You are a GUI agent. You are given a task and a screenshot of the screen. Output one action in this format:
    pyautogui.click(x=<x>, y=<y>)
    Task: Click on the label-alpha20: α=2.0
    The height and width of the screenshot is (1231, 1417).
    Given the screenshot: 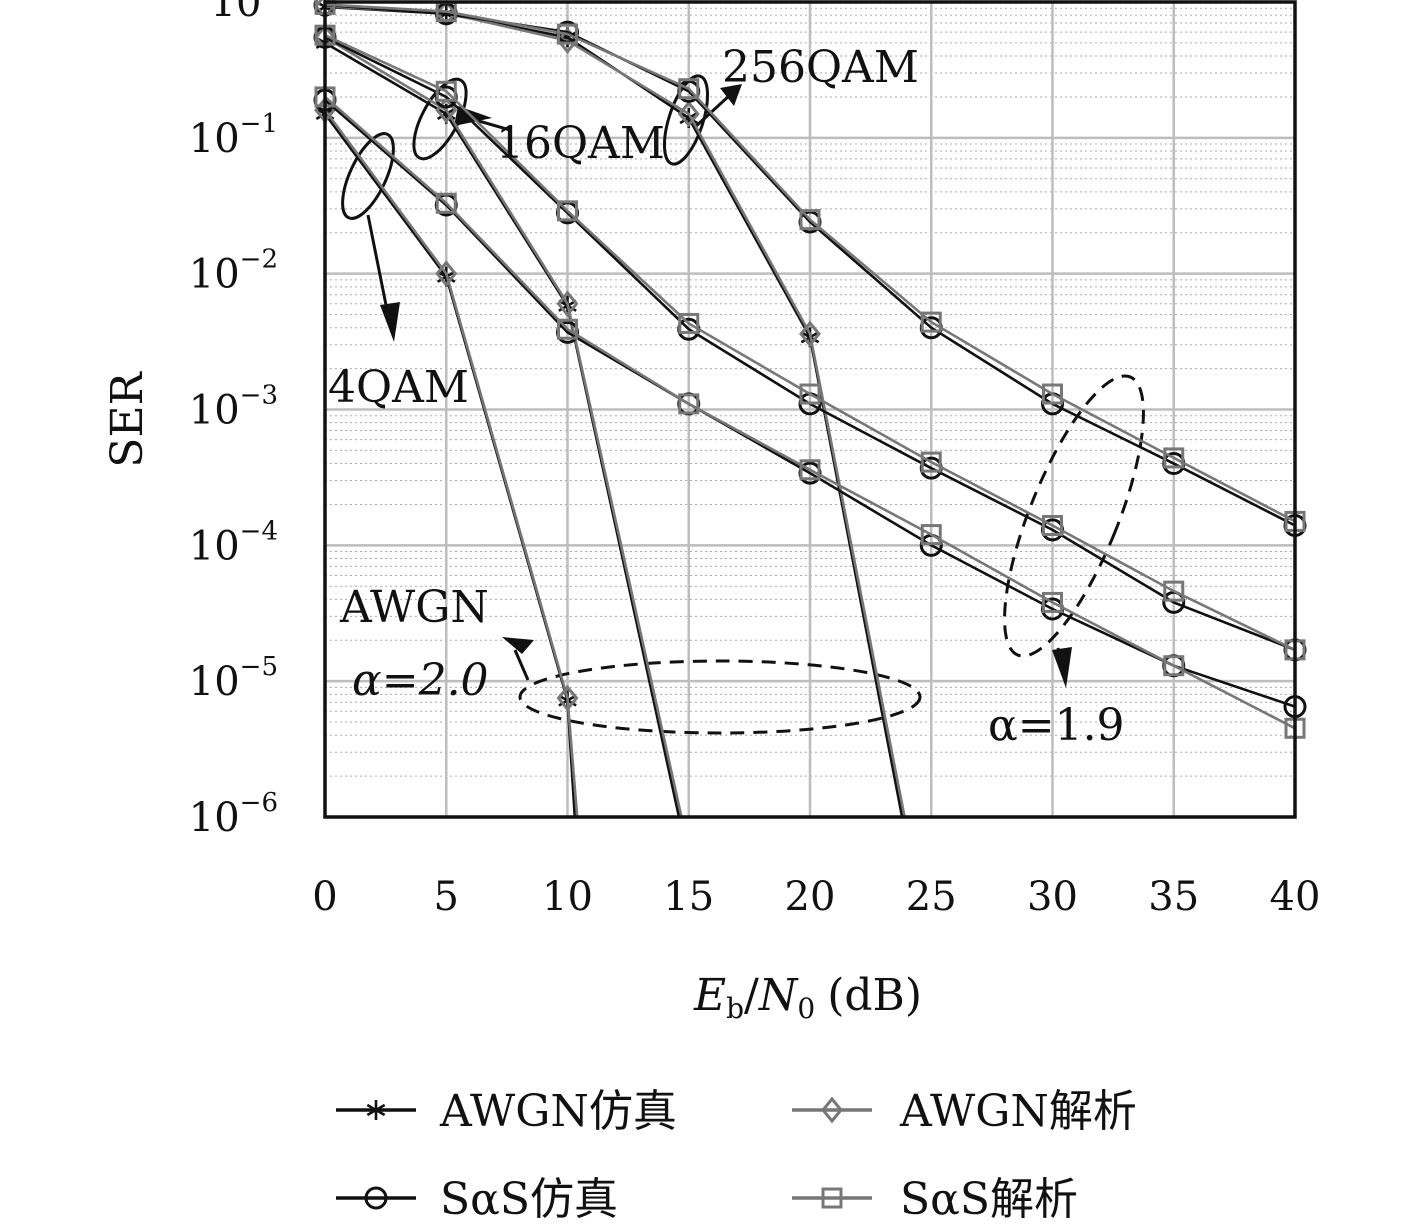 What is the action you would take?
    pyautogui.click(x=420, y=680)
    